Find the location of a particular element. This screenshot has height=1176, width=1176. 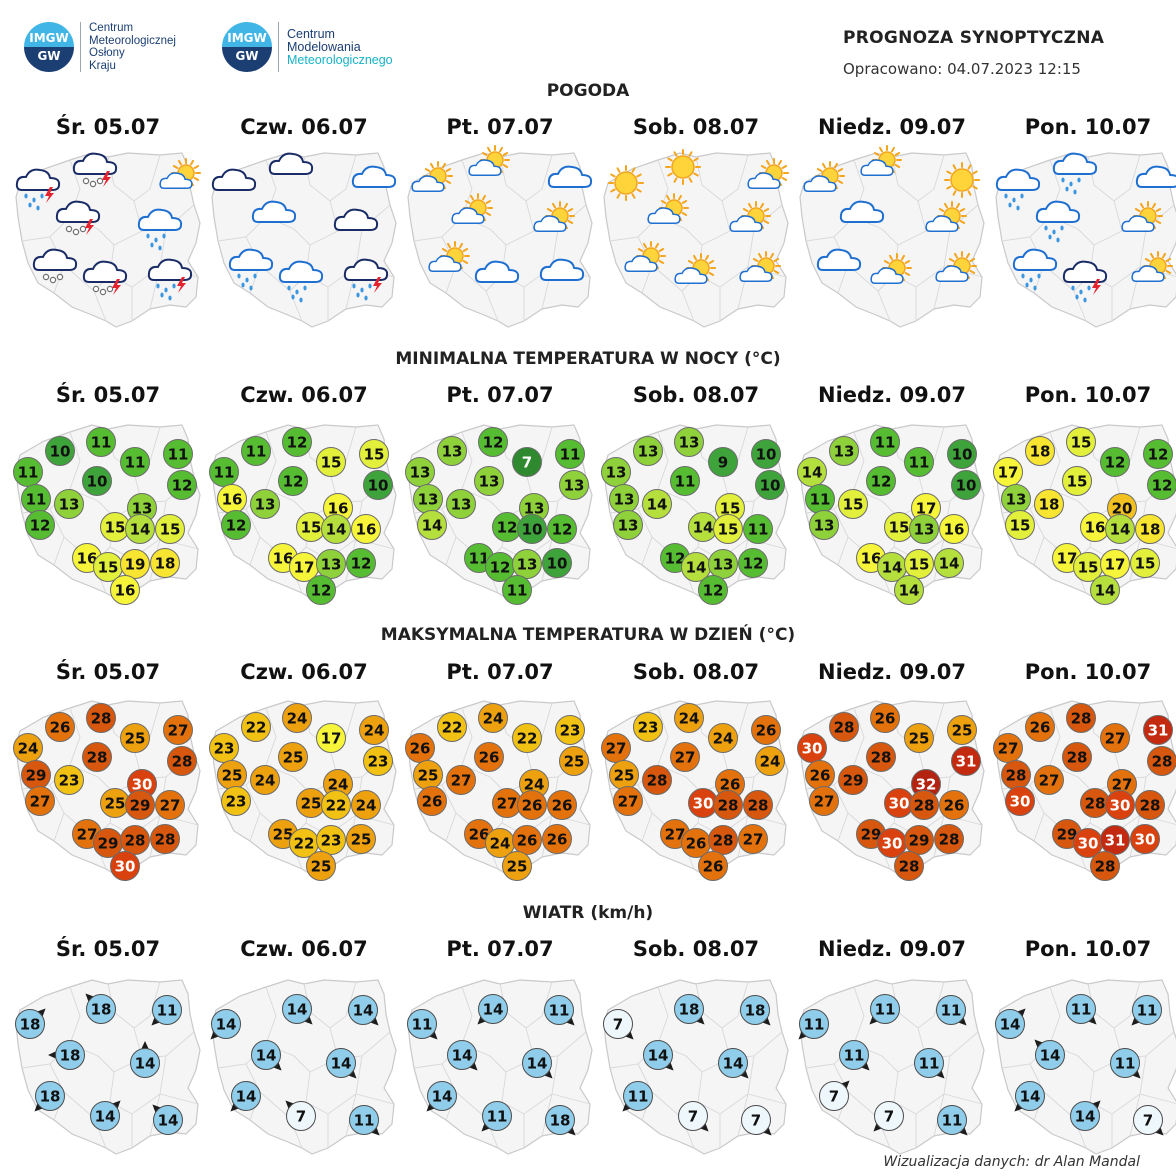

temp-value: 31 is located at coordinates (1158, 731).